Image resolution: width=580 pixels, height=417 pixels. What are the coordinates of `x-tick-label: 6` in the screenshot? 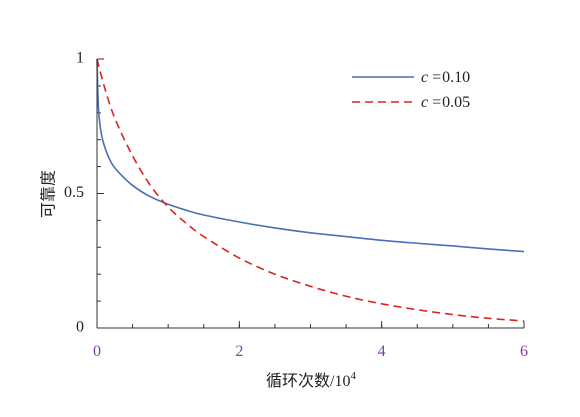 It's located at (524, 351).